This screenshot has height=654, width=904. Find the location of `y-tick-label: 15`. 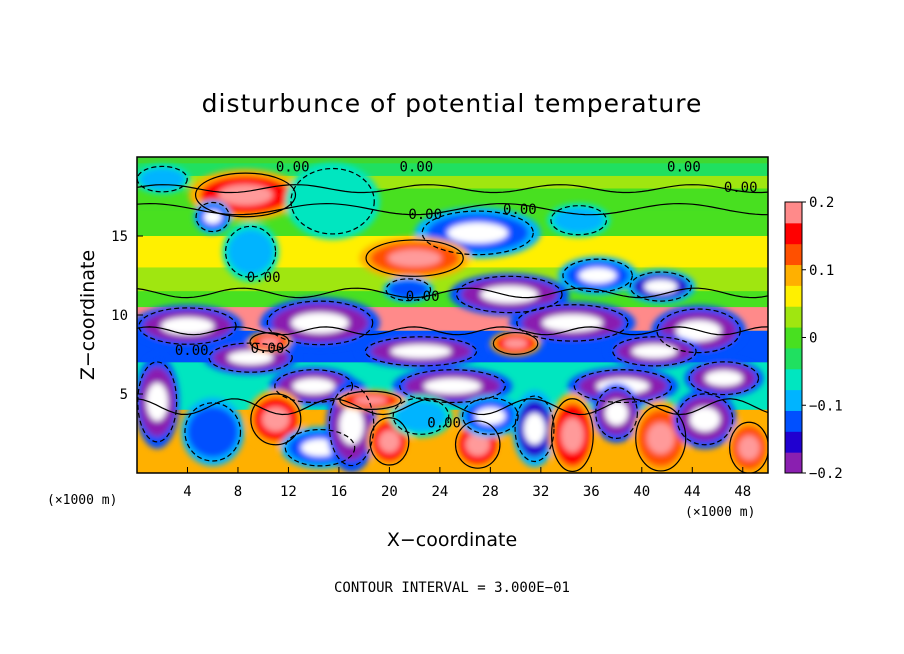

y-tick-label: 15 is located at coordinates (119, 237).